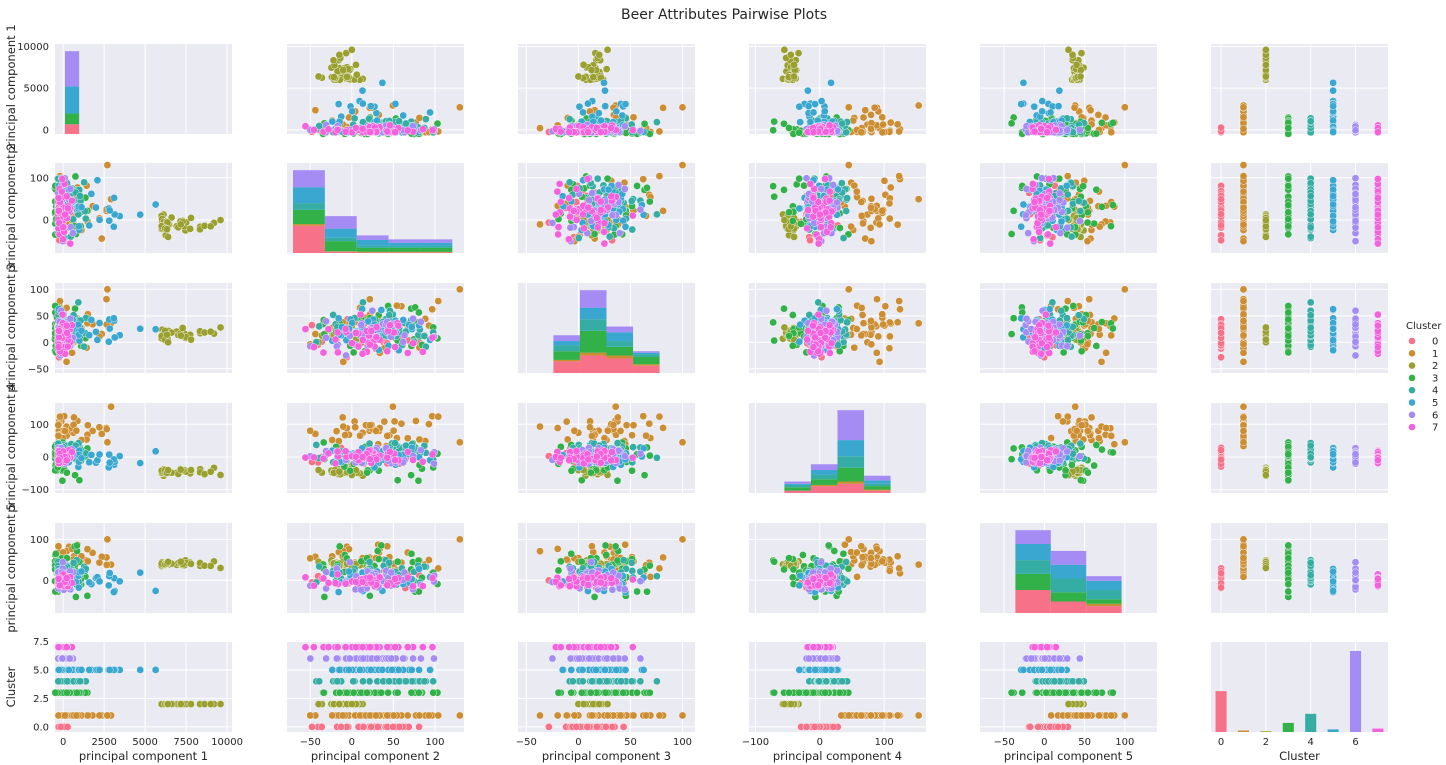  Describe the element at coordinates (837, 91) in the screenshot. I see `panel-r0-c3` at that location.